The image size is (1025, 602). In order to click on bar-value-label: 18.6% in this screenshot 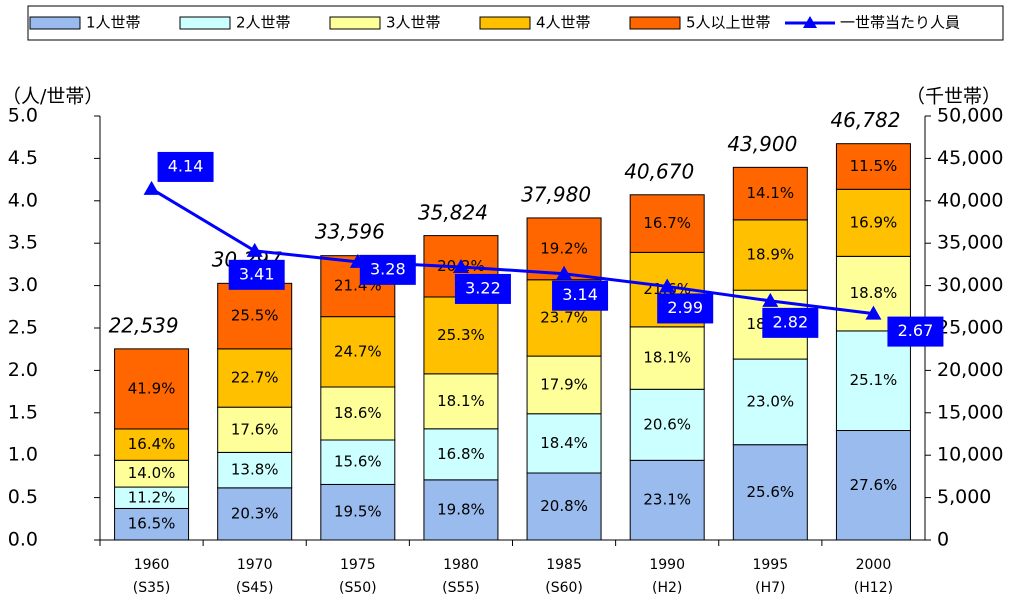, I will do `click(358, 413)`.